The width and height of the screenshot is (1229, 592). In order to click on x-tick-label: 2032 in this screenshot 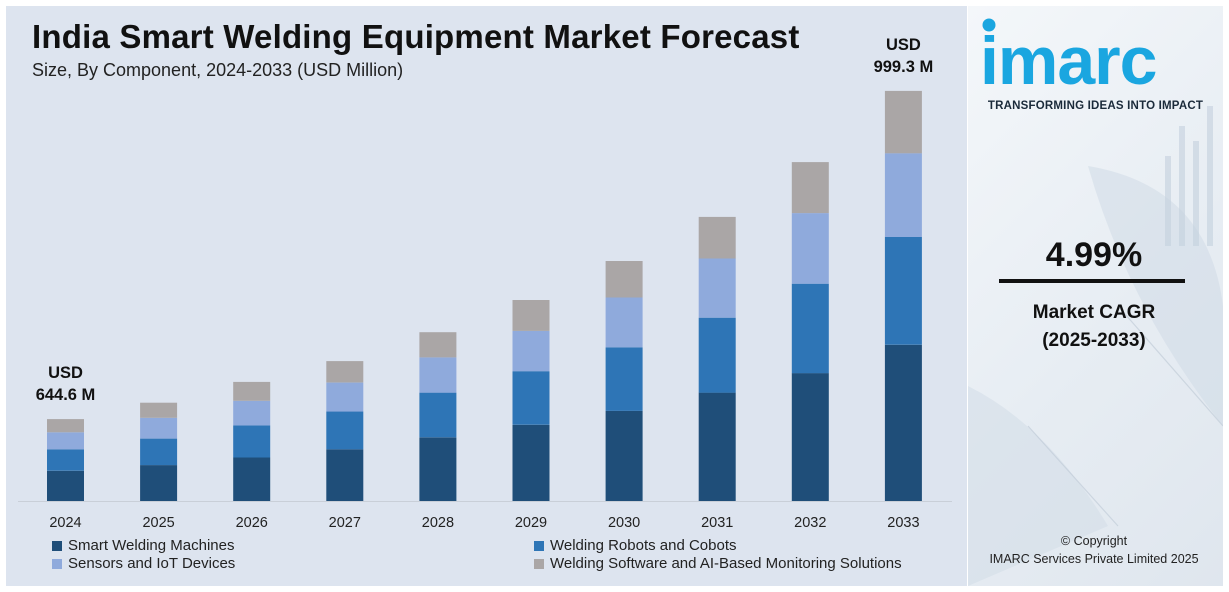, I will do `click(810, 523)`.